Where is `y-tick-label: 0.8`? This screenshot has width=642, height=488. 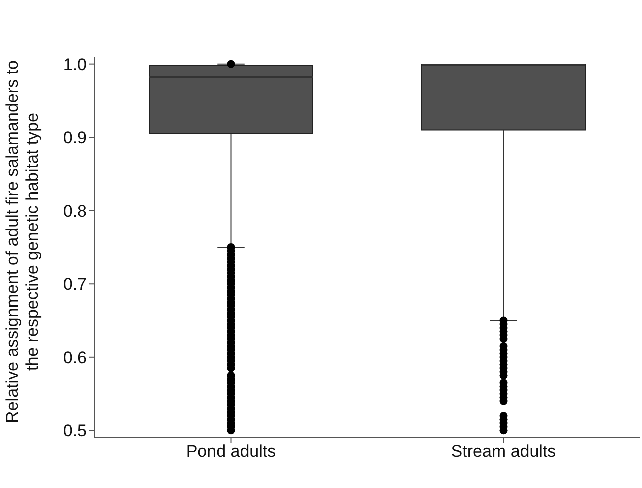
y-tick-label: 0.8 is located at coordinates (75, 211).